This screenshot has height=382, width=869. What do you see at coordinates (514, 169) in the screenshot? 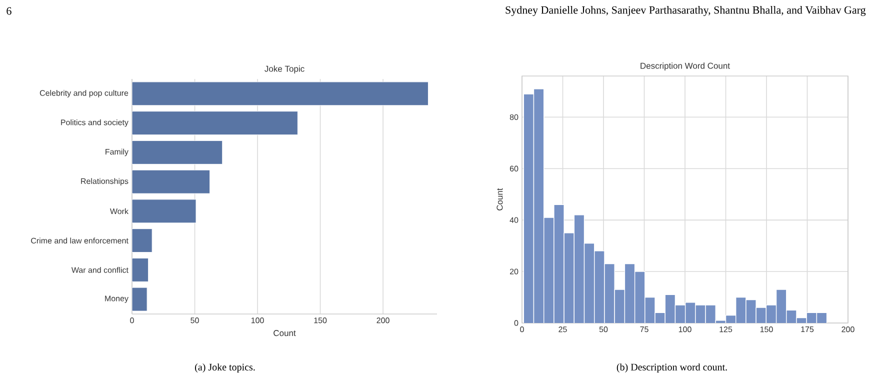
I see `y-tick-label: 60` at bounding box center [514, 169].